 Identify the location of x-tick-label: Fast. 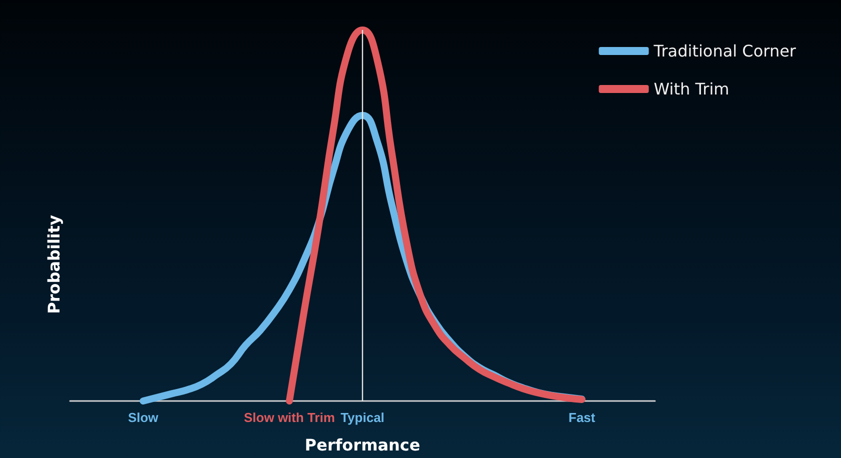
(582, 417).